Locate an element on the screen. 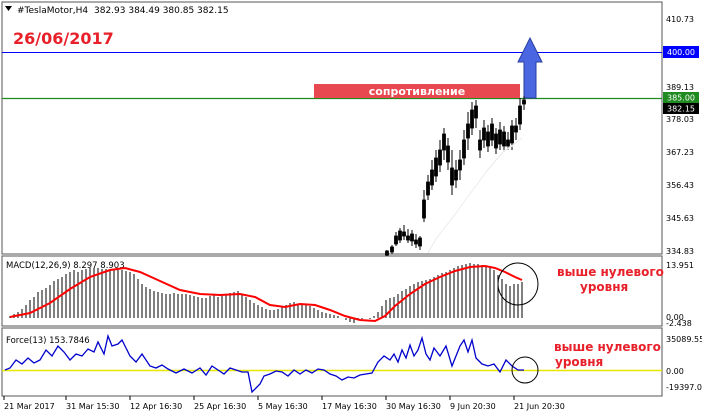 Image resolution: width=702 pixels, height=419 pixels. collapse-triangle-icon is located at coordinates (8, 8).